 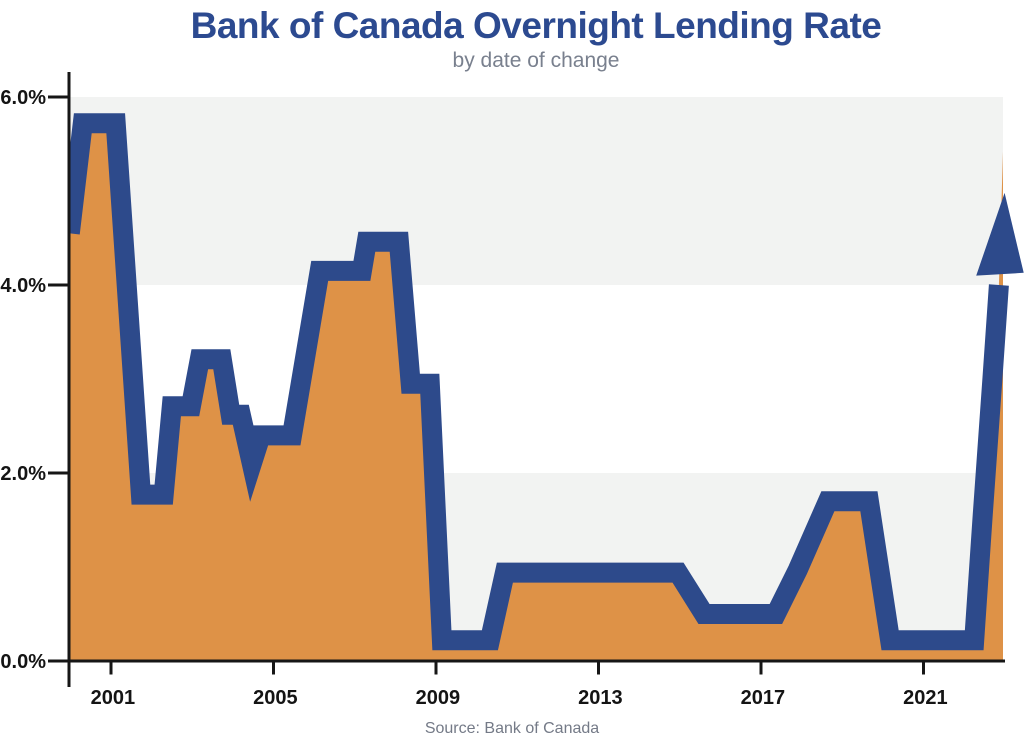 I want to click on x-tick-label: 2005, so click(x=275, y=698).